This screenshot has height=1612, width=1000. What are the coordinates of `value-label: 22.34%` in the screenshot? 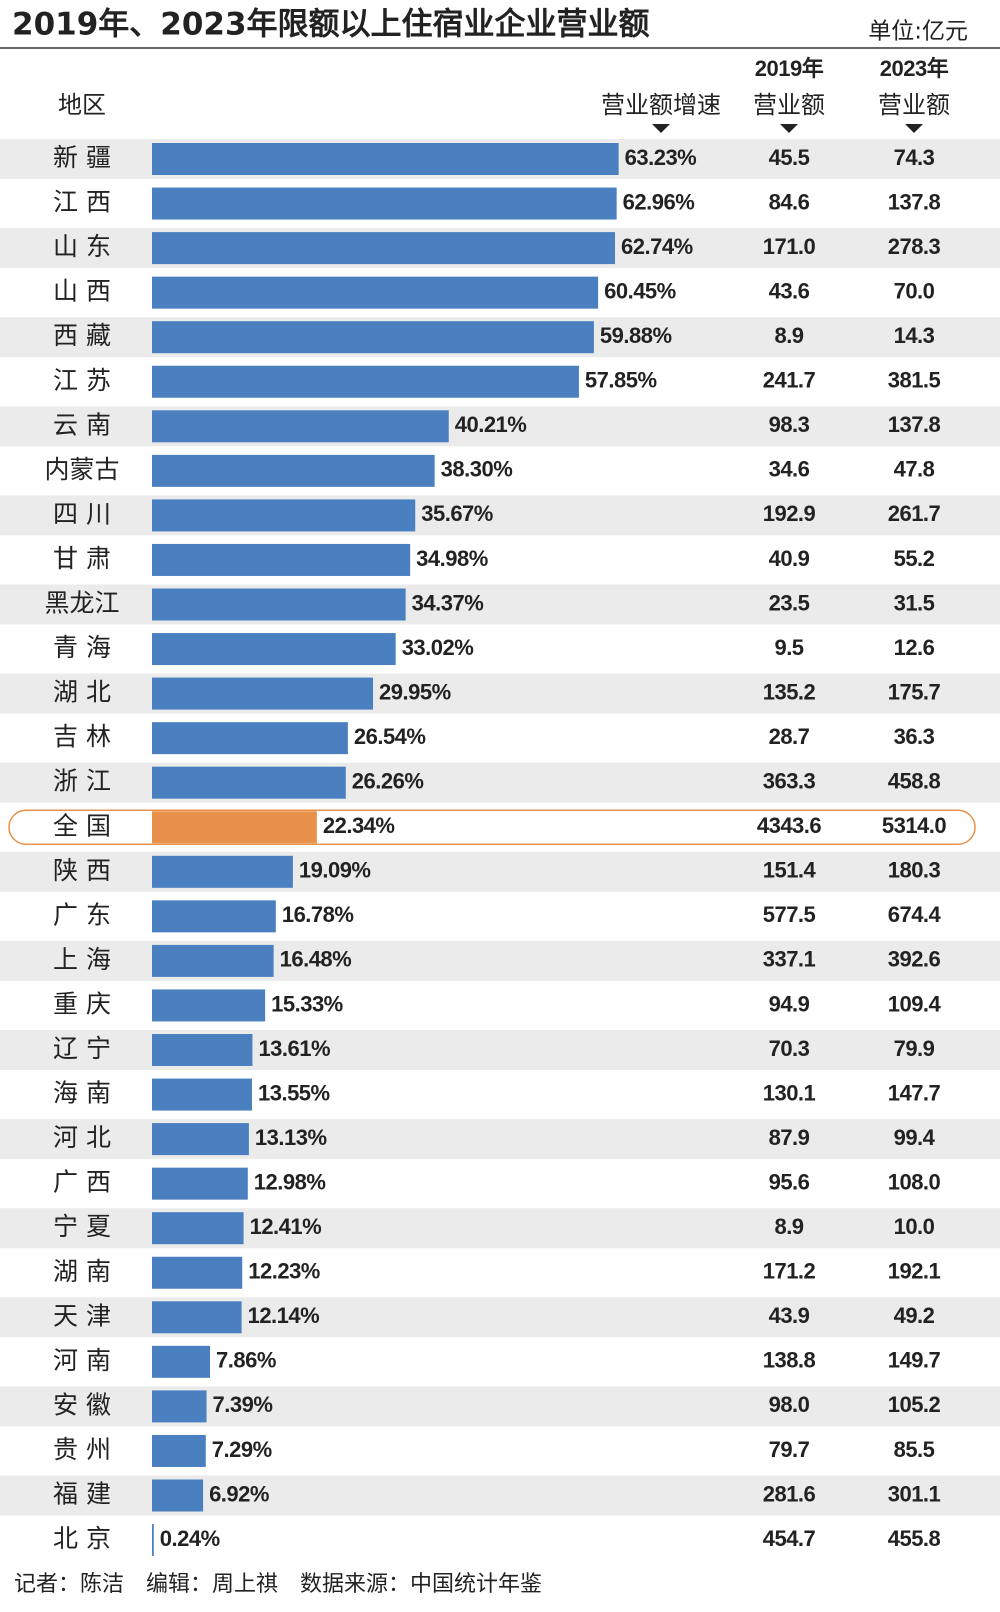 It's located at (359, 825).